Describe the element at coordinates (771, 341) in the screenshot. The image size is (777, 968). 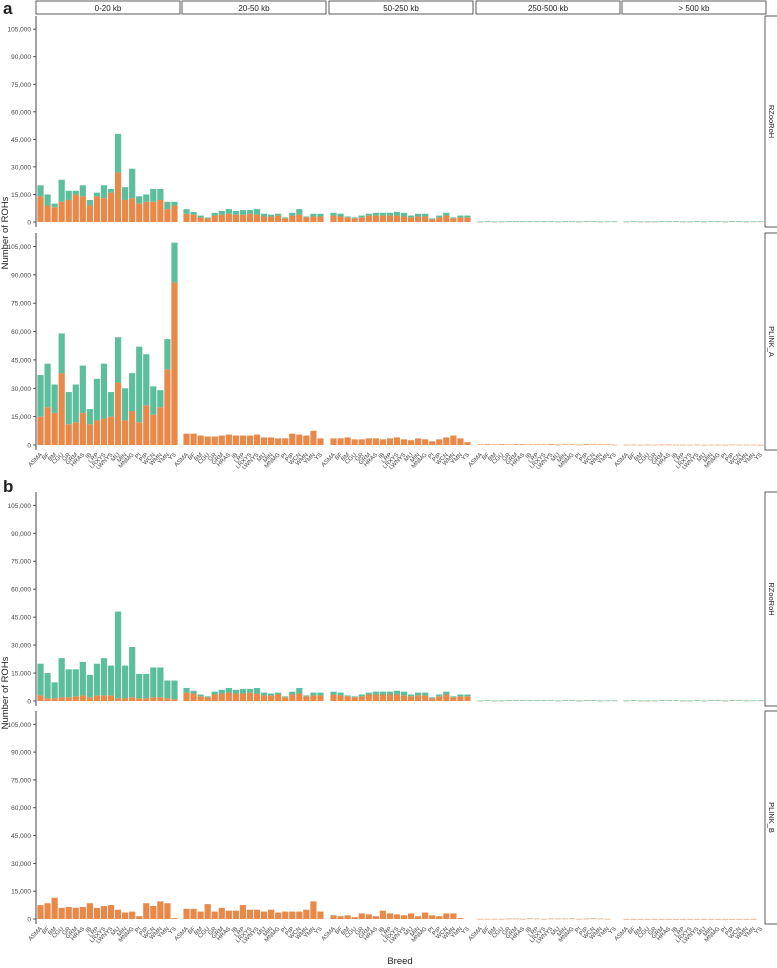
I see `facet-strip-row-label: PLINK_A` at that location.